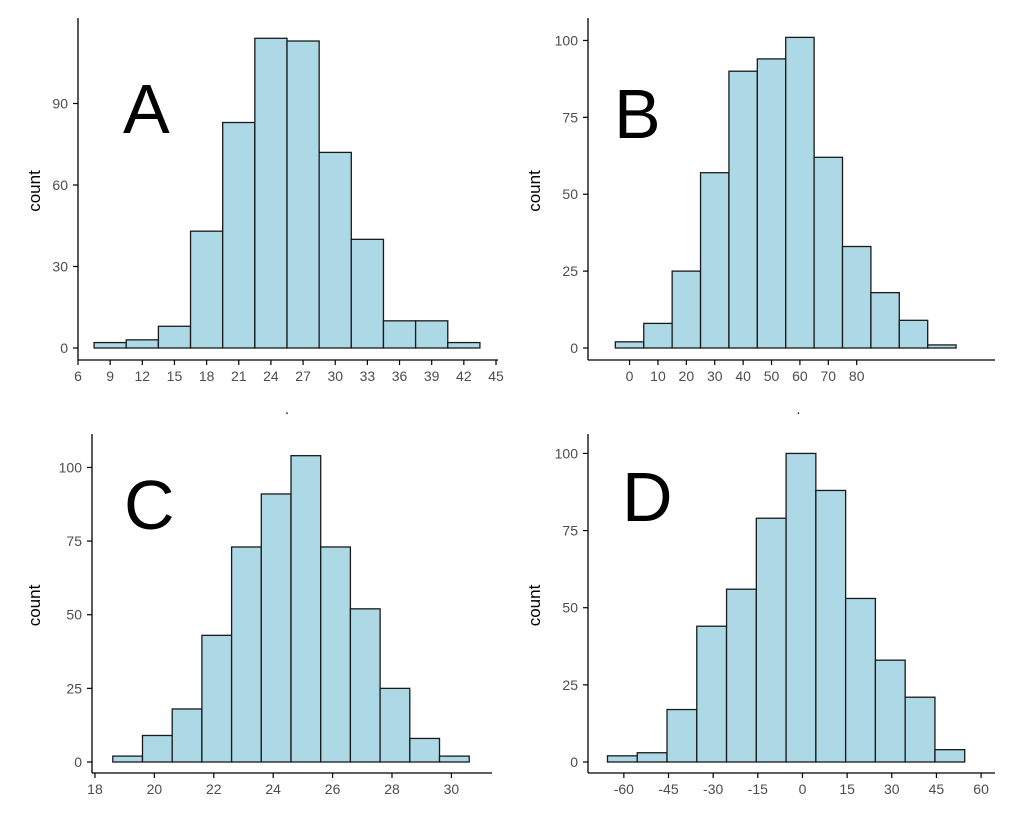  I want to click on x-tick-label: 15, so click(847, 789).